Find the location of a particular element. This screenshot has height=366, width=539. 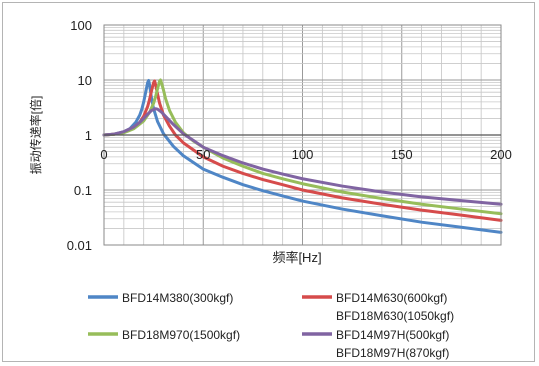

y-tick-label: 100 is located at coordinates (81, 25).